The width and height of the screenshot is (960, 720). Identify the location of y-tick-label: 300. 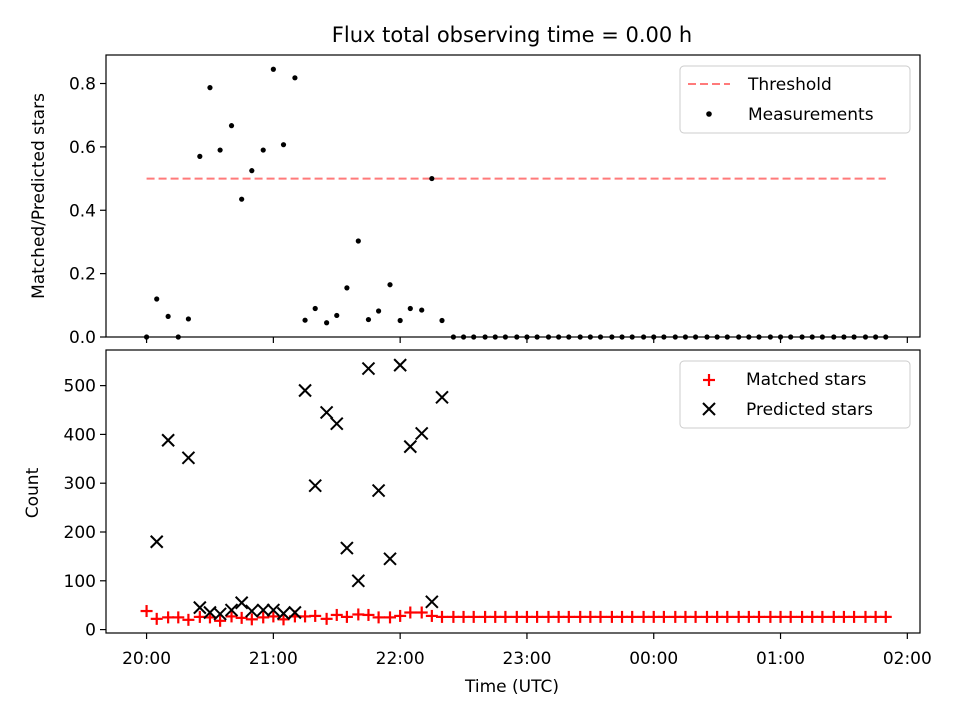
(80, 484).